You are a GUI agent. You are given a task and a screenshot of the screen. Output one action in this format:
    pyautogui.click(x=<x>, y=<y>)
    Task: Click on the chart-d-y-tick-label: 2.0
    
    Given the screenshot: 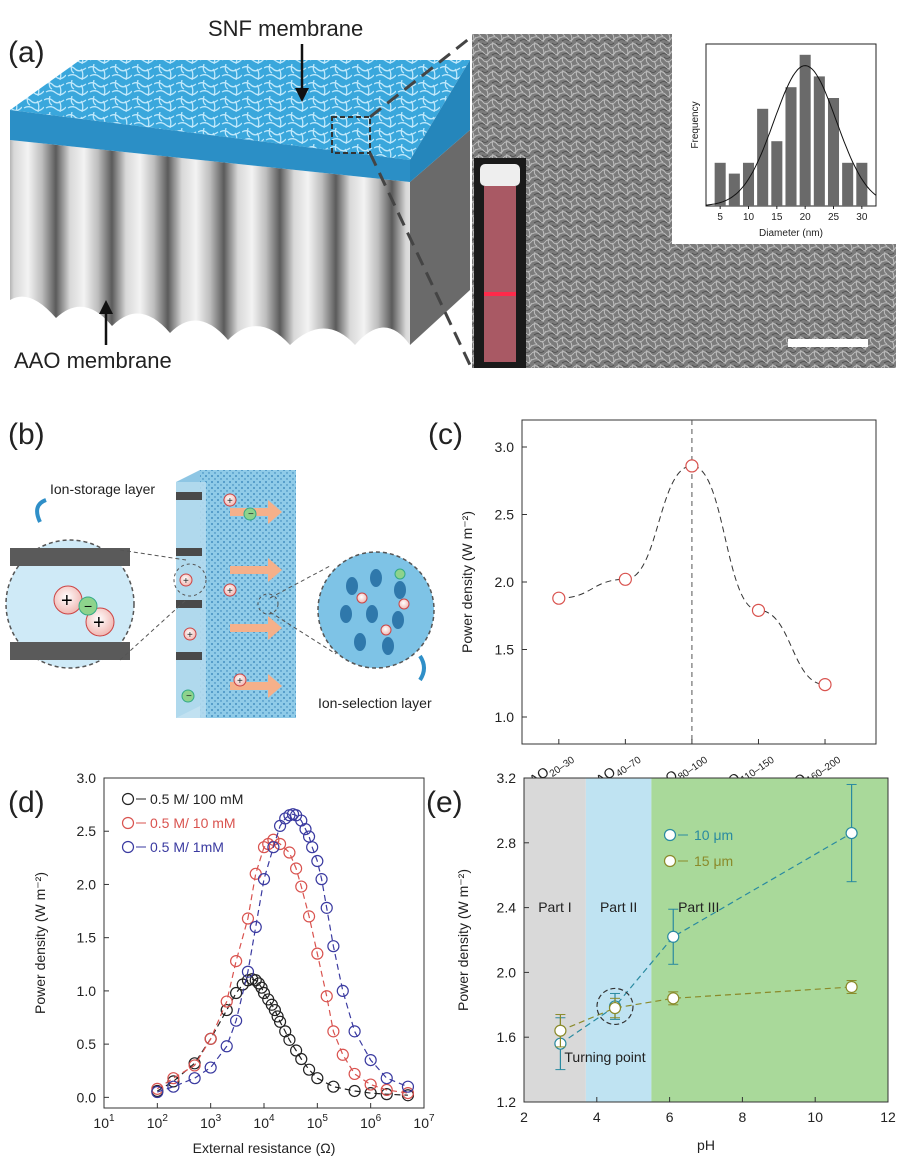 What is the action you would take?
    pyautogui.click(x=87, y=884)
    